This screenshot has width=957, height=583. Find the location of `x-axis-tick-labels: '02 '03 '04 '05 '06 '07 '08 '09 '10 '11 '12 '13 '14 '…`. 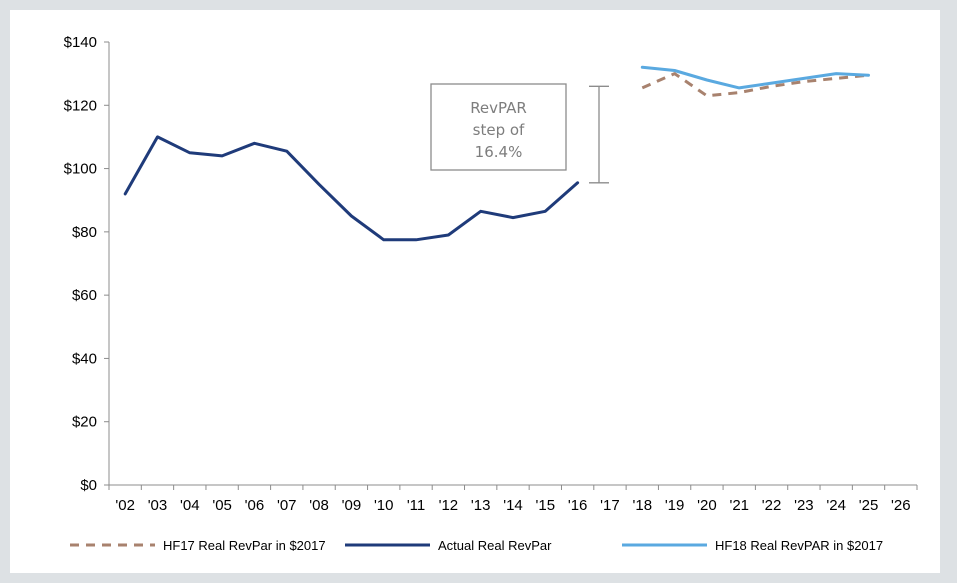

x-axis-tick-labels: '02 '03 '04 '05 '06 '07 '08 '09 '10 '11 '12 '13 '14 '… is located at coordinates (512, 505).